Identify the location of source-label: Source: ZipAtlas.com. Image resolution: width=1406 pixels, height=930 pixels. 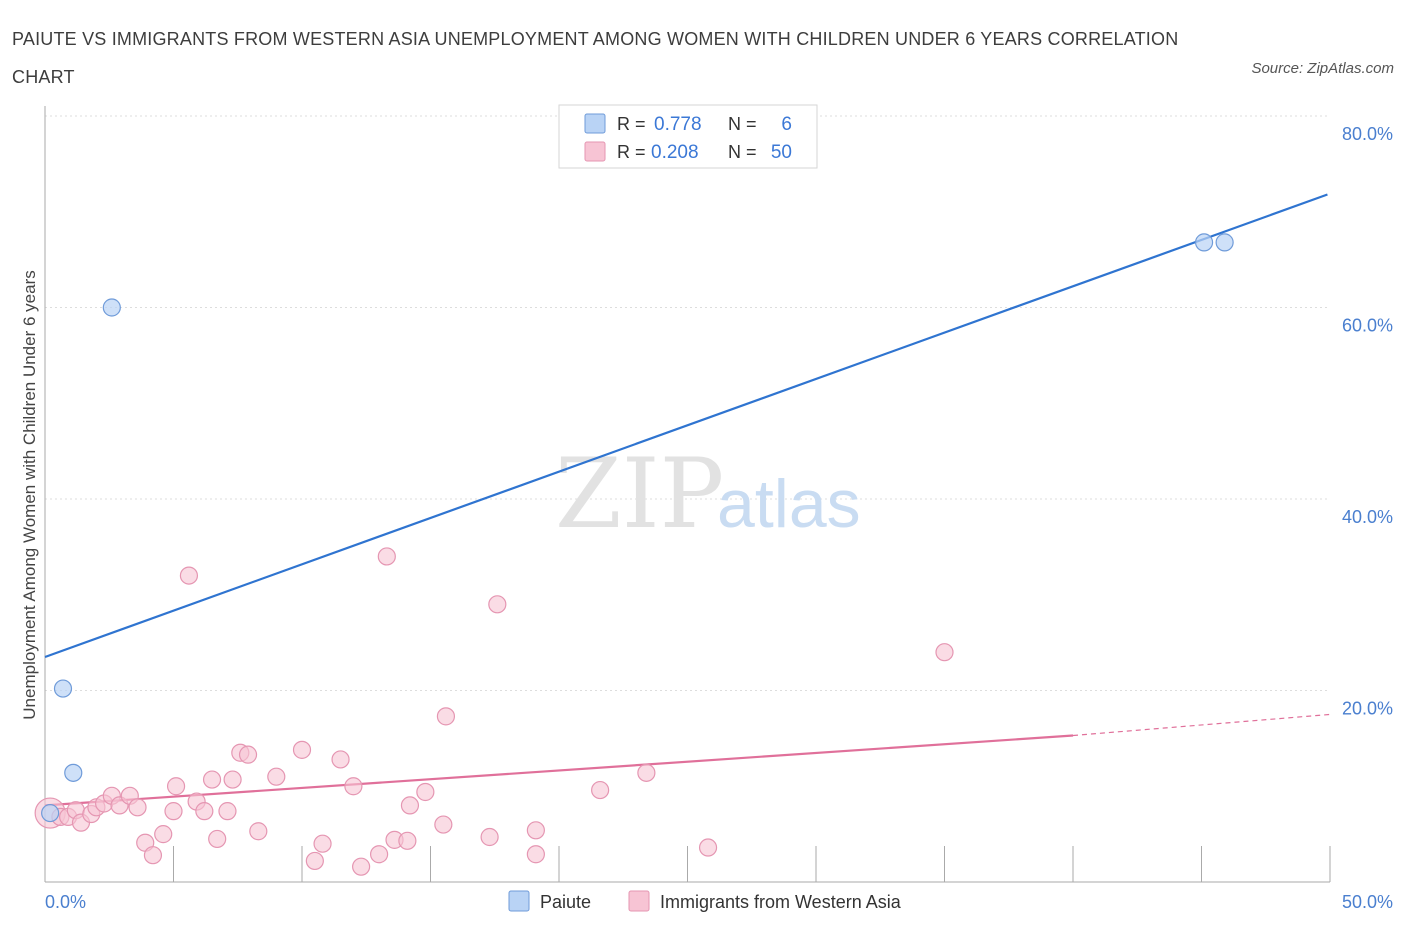
(1322, 68).